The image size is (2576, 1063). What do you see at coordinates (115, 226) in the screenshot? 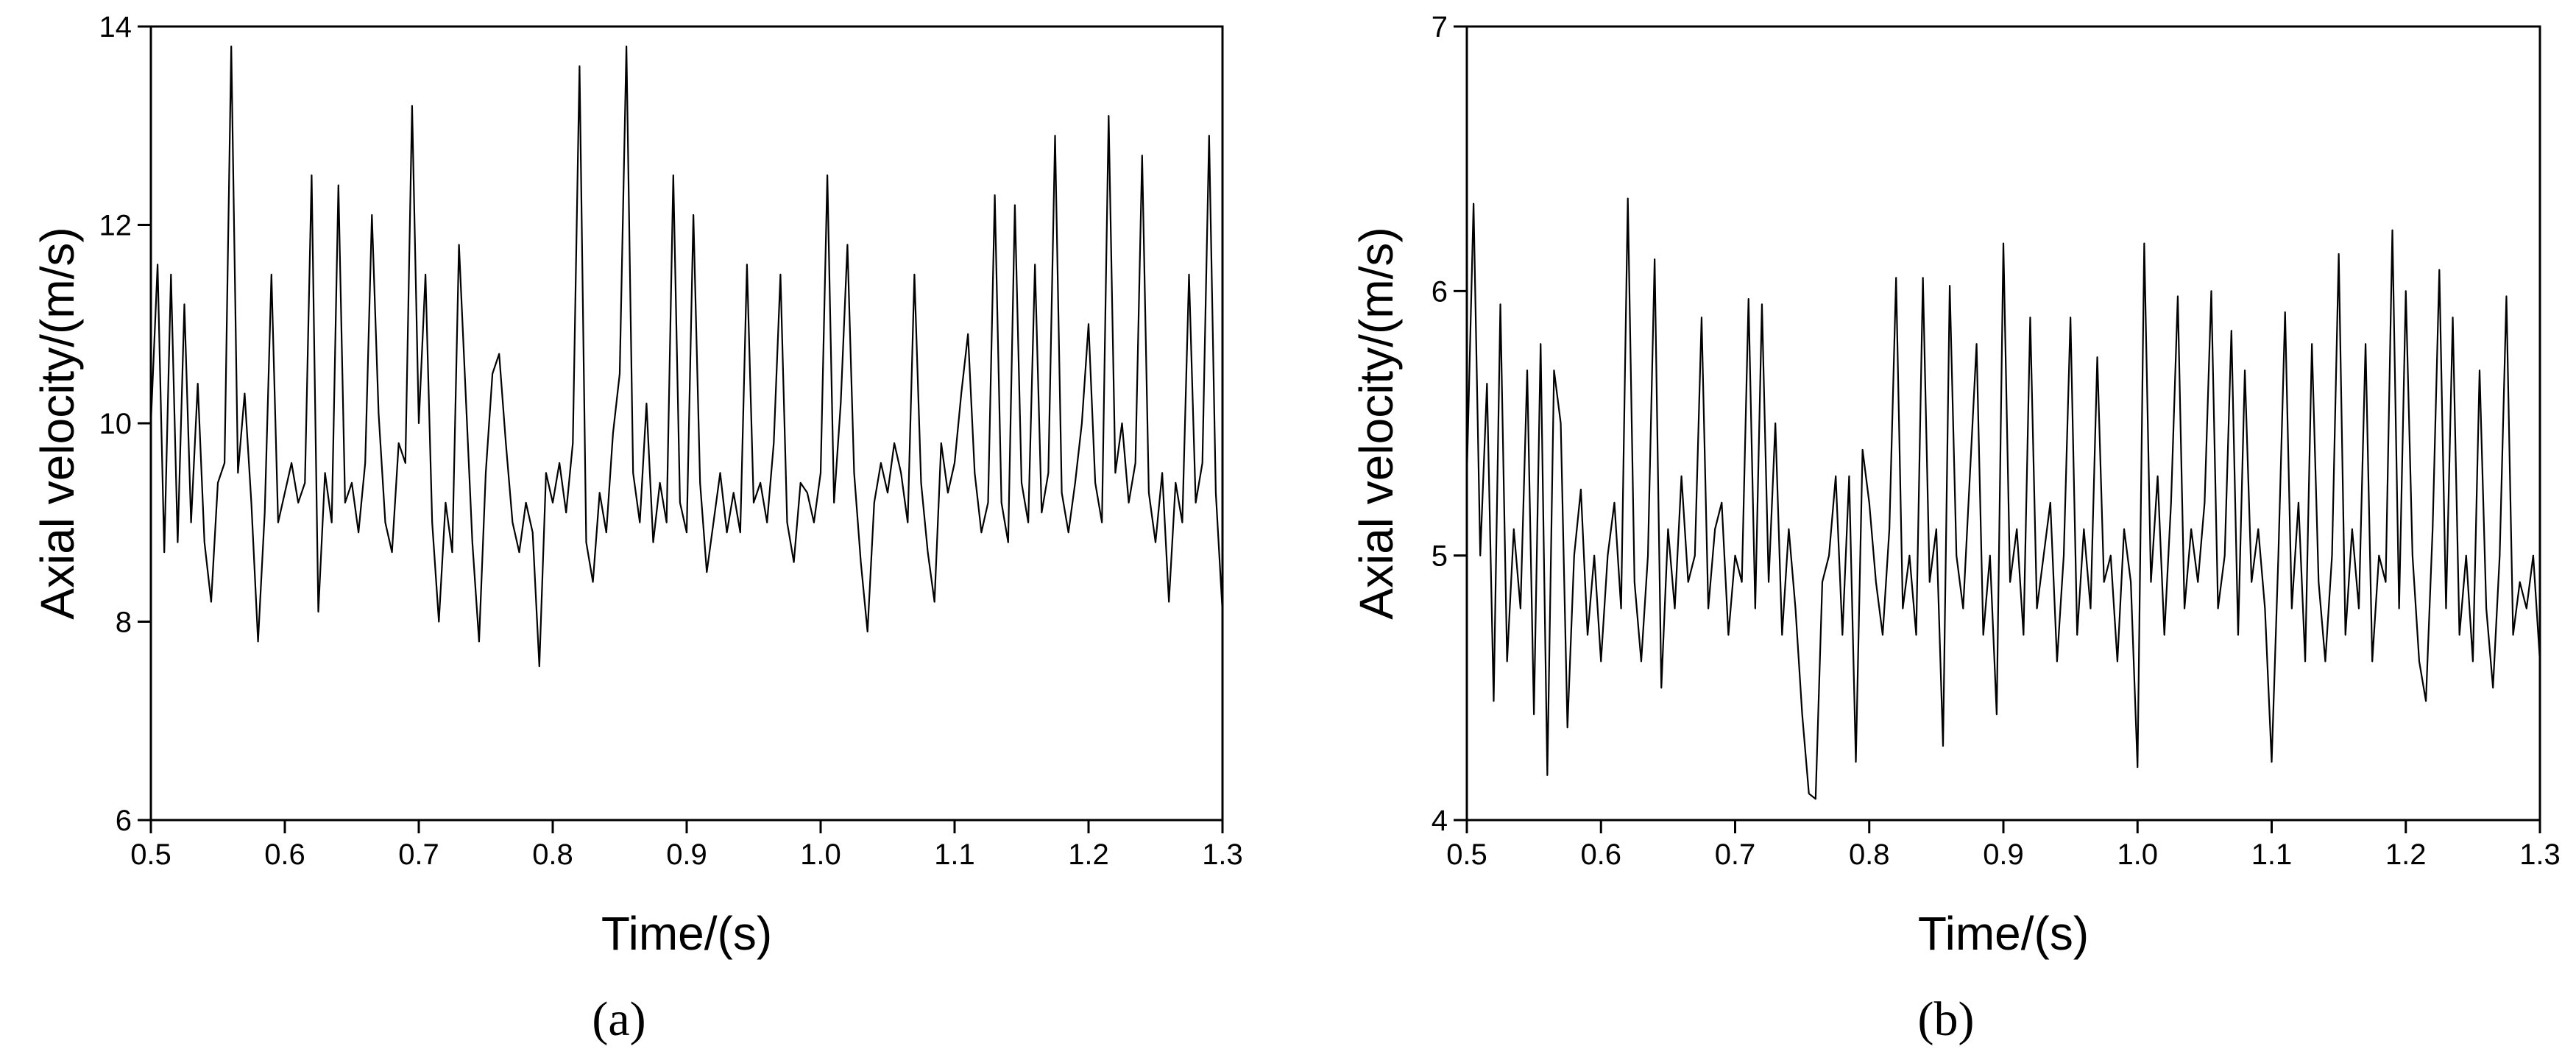
I see `y-tick-label: 12` at bounding box center [115, 226].